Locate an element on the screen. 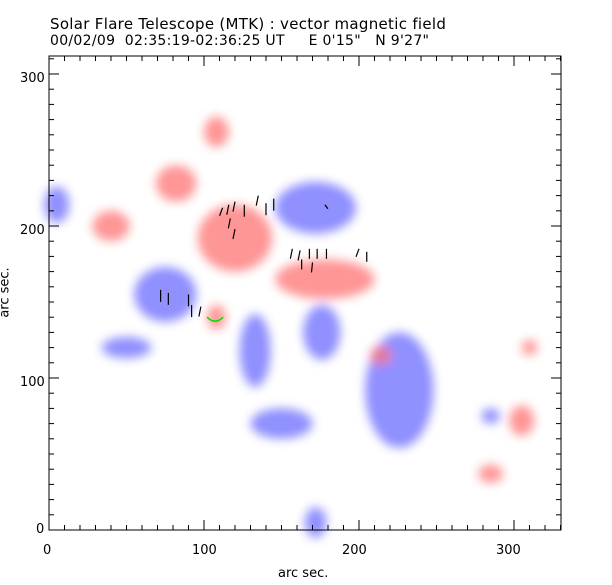 The image size is (612, 585). x-tick-label: 300 is located at coordinates (508, 550).